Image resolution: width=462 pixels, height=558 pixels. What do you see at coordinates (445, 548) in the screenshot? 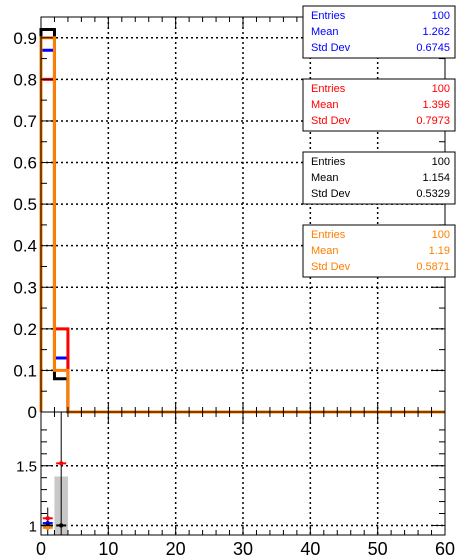
I see `x-tick-label: 60` at bounding box center [445, 548].